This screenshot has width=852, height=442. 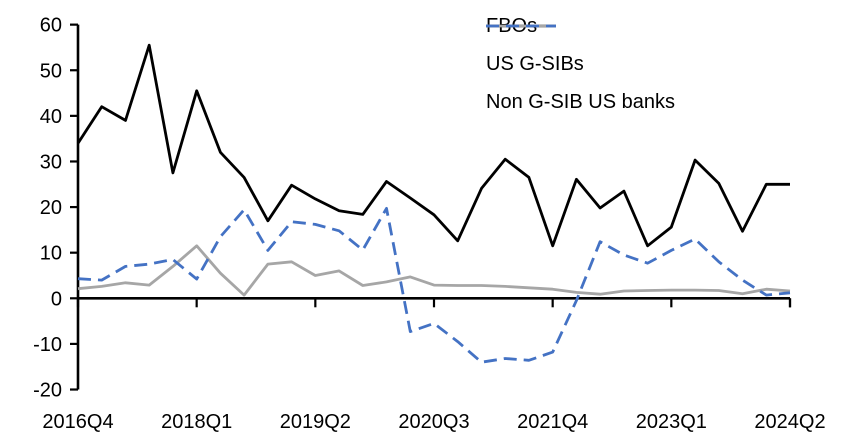 I want to click on y-axis-tick-label: 10, so click(x=51, y=254).